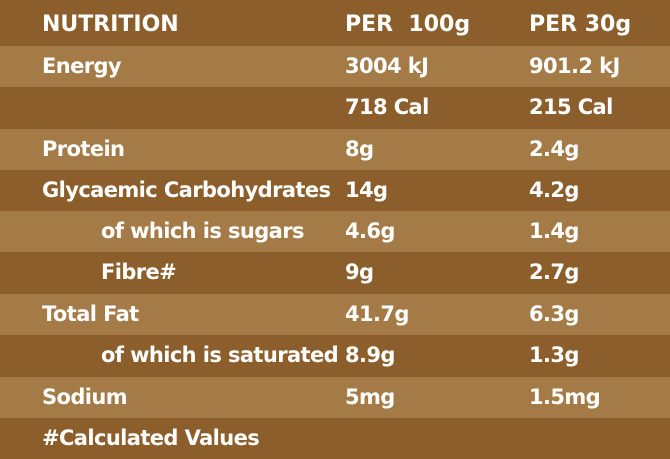  I want to click on row-label: of which is saturated, so click(220, 355).